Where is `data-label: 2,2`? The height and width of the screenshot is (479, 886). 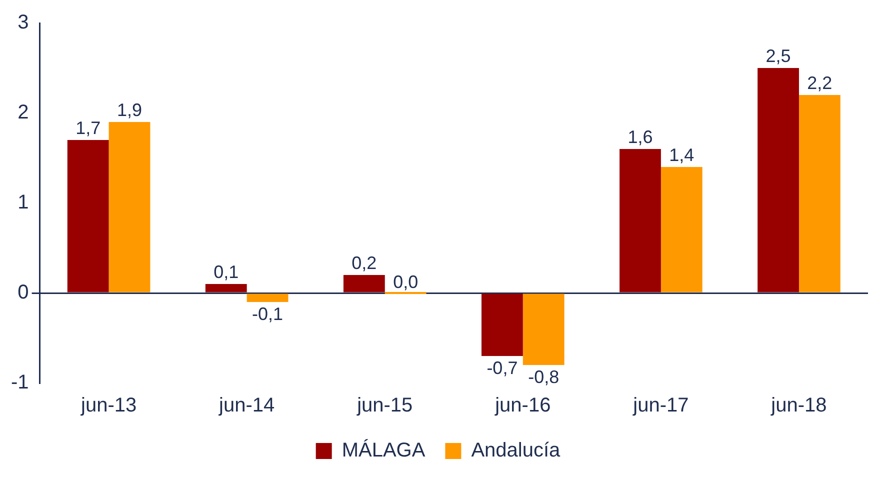
data-label: 2,2 is located at coordinates (819, 82).